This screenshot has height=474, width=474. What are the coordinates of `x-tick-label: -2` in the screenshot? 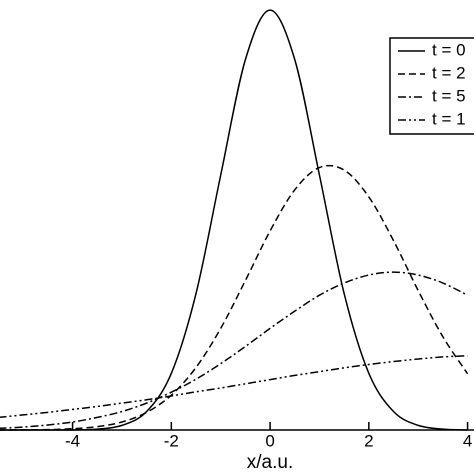 It's located at (171, 440).